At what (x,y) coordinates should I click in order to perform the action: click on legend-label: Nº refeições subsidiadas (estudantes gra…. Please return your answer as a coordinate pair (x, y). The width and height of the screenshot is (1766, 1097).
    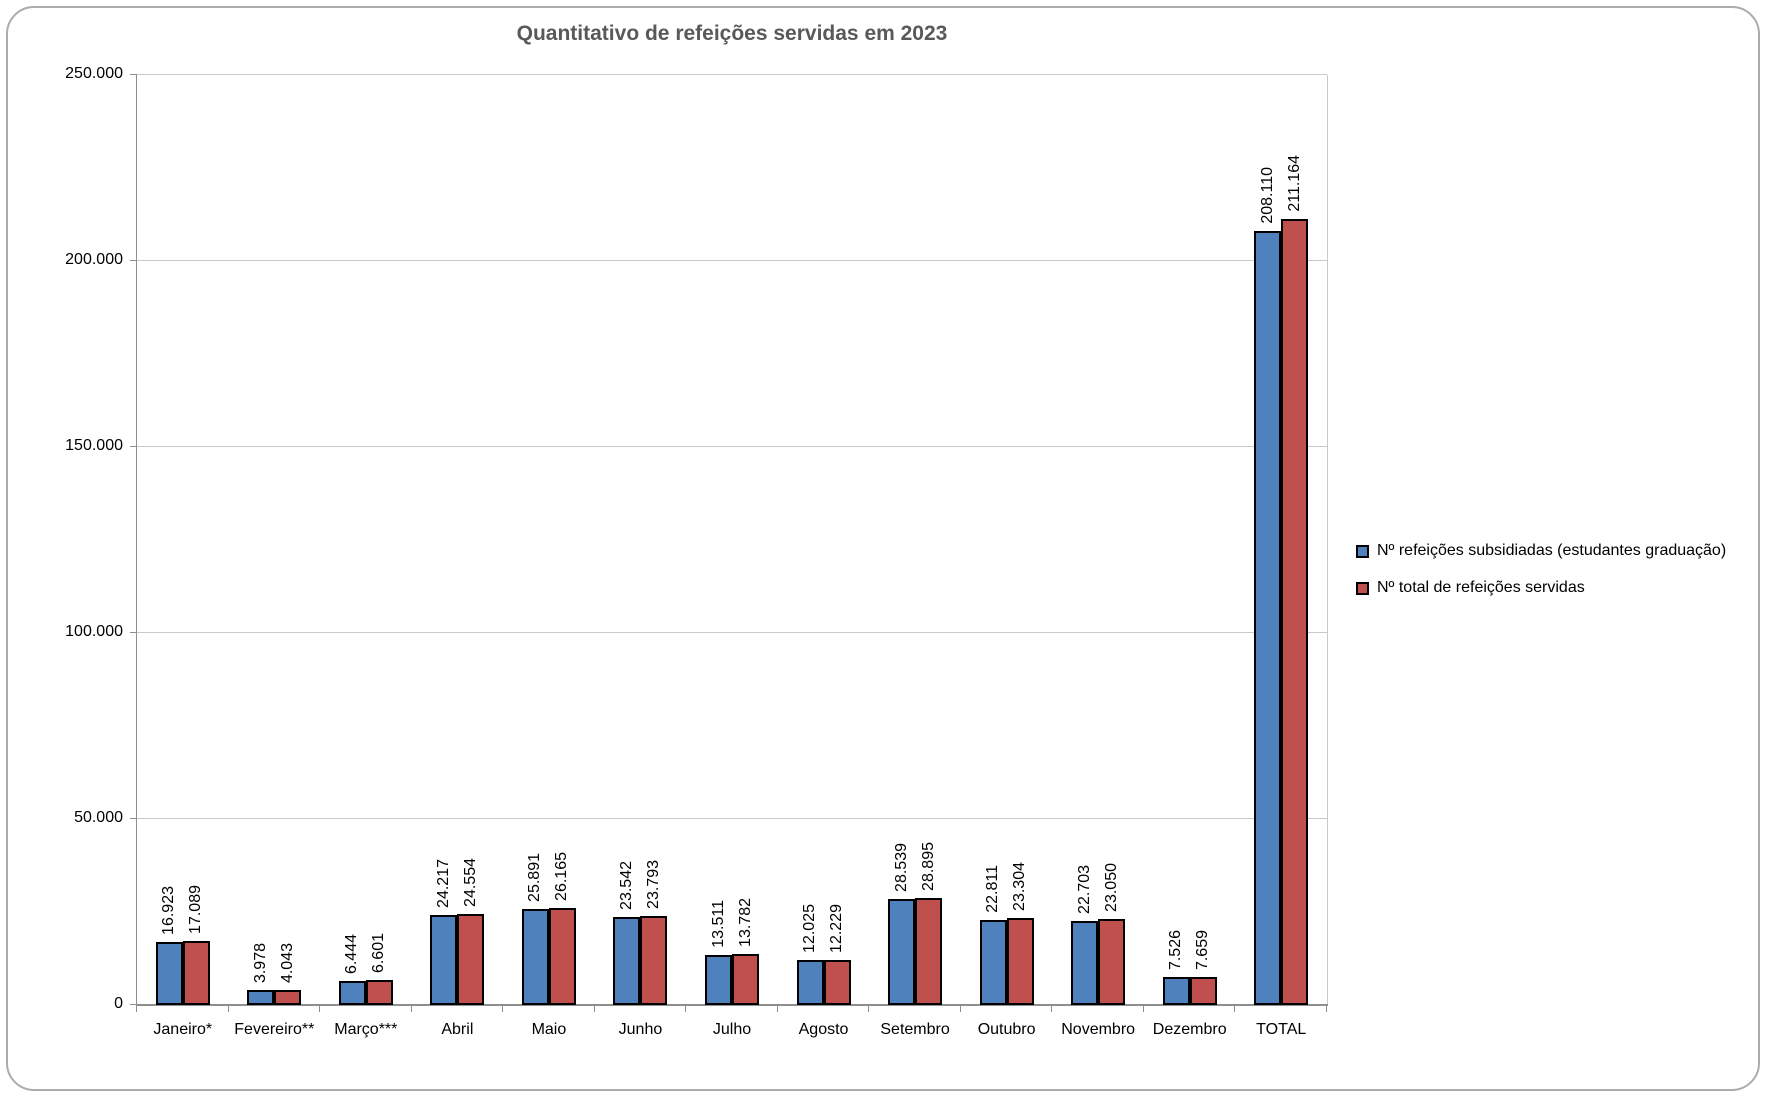
    Looking at the image, I should click on (1552, 550).